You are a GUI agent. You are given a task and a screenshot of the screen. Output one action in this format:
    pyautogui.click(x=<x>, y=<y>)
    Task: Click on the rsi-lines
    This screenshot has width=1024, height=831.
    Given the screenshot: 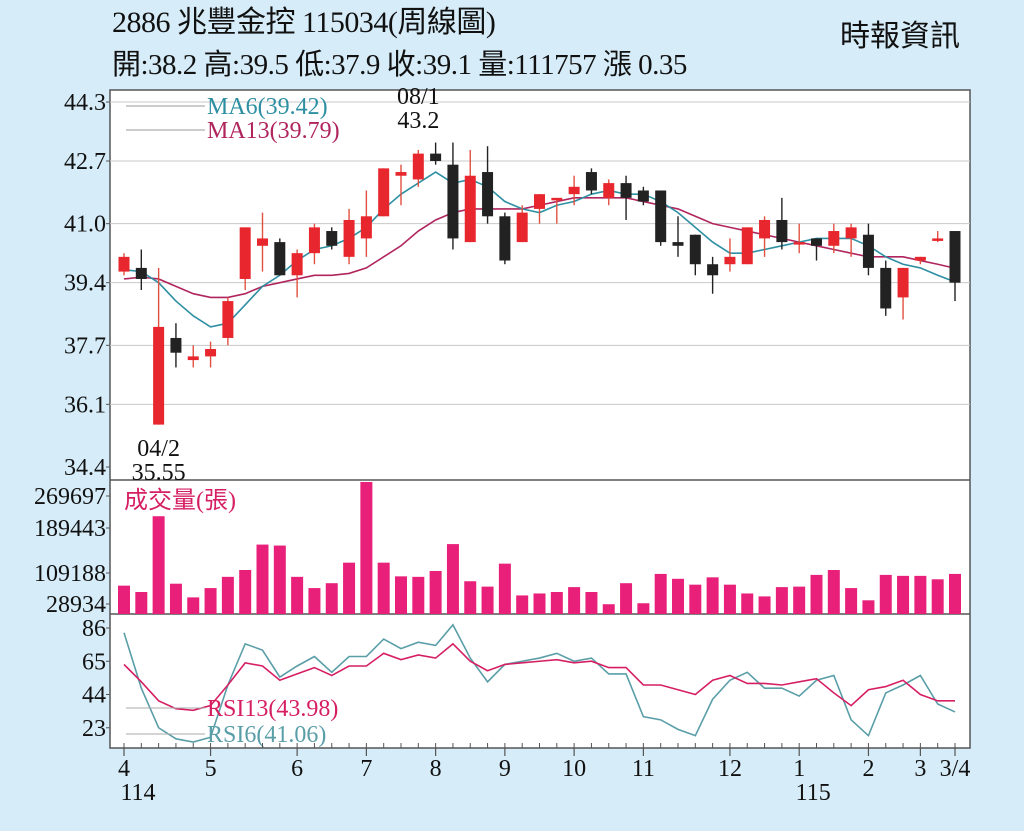 What is the action you would take?
    pyautogui.click(x=539, y=683)
    